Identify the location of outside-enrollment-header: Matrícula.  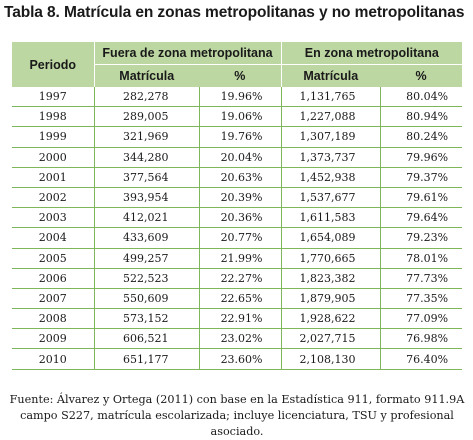
(146, 75).